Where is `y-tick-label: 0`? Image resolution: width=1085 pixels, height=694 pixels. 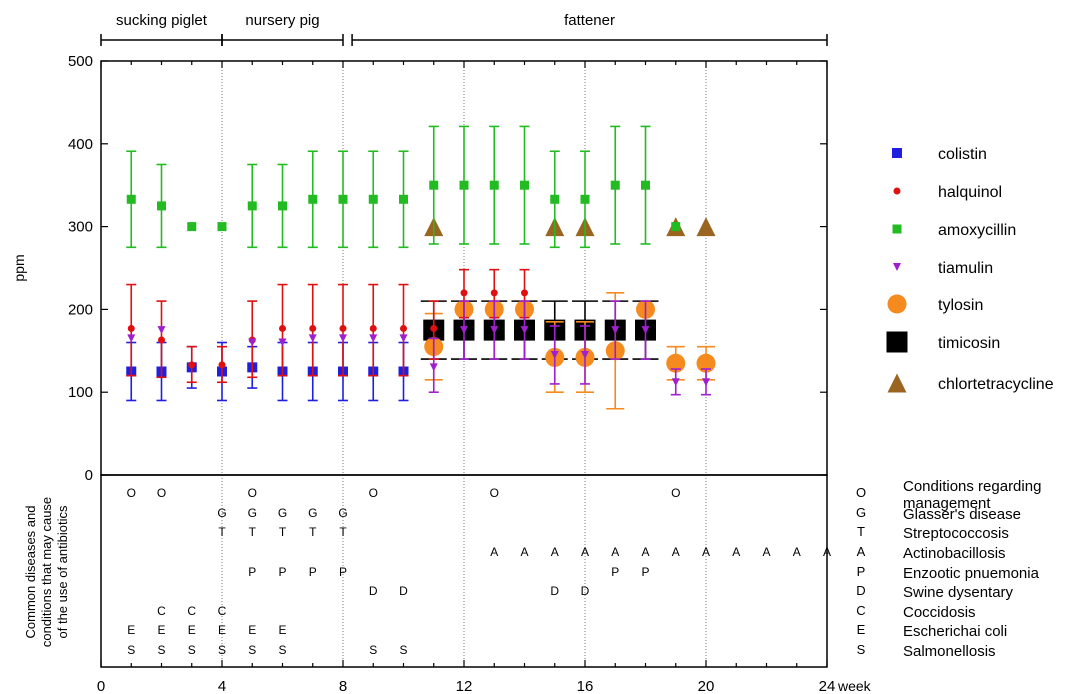 y-tick-label: 0 is located at coordinates (89, 475).